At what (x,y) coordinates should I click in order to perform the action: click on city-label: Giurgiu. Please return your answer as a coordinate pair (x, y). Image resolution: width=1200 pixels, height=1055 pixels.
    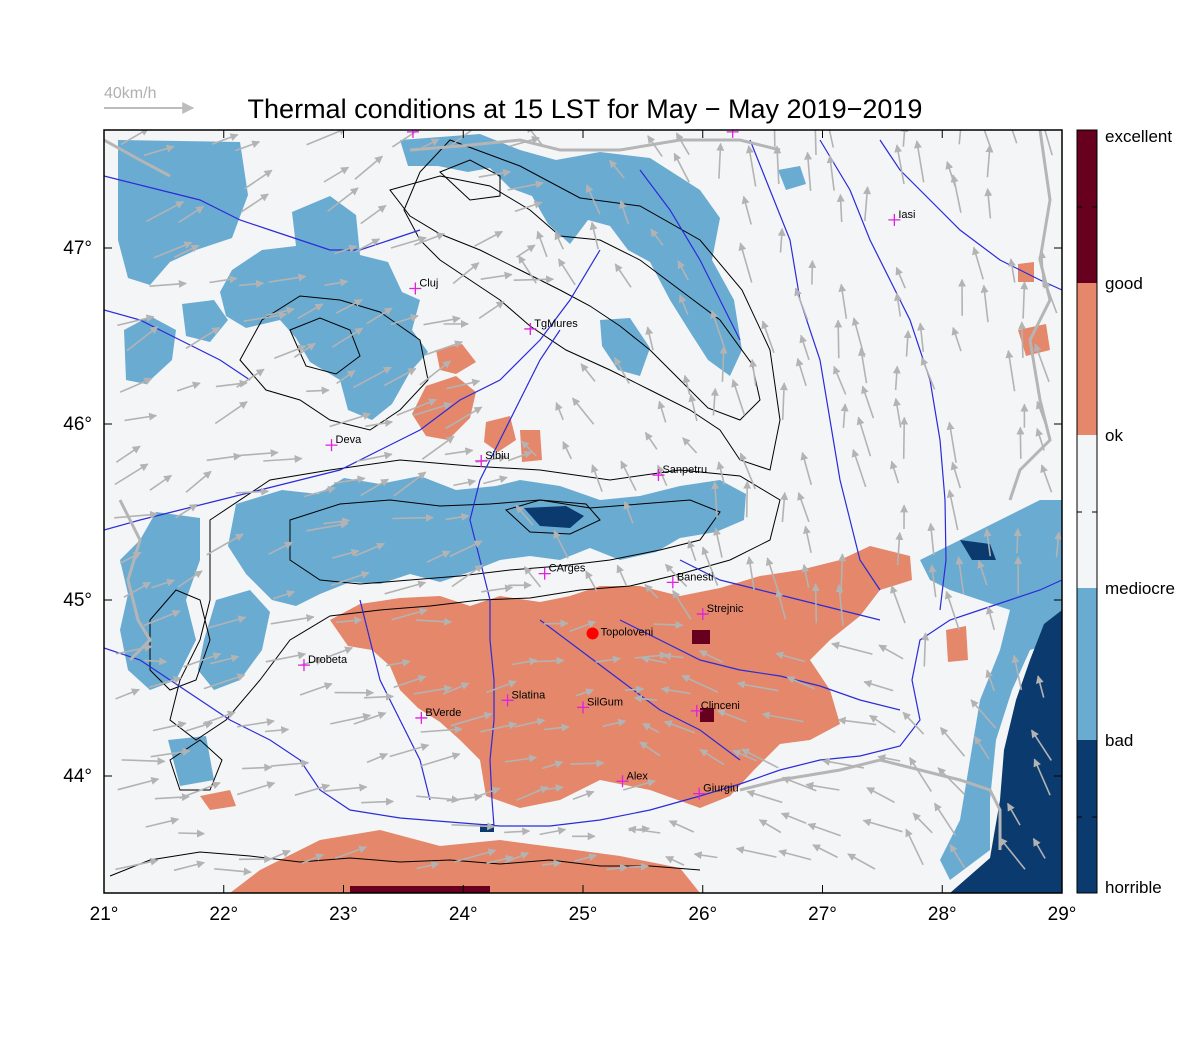
    Looking at the image, I should click on (720, 789).